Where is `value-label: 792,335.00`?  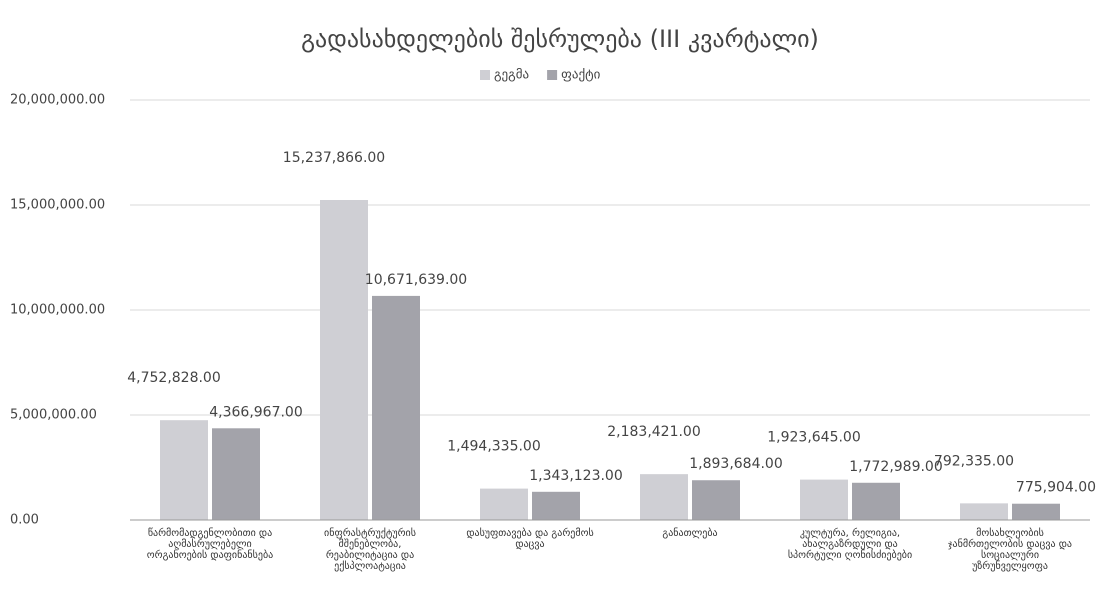 value-label: 792,335.00 is located at coordinates (974, 461).